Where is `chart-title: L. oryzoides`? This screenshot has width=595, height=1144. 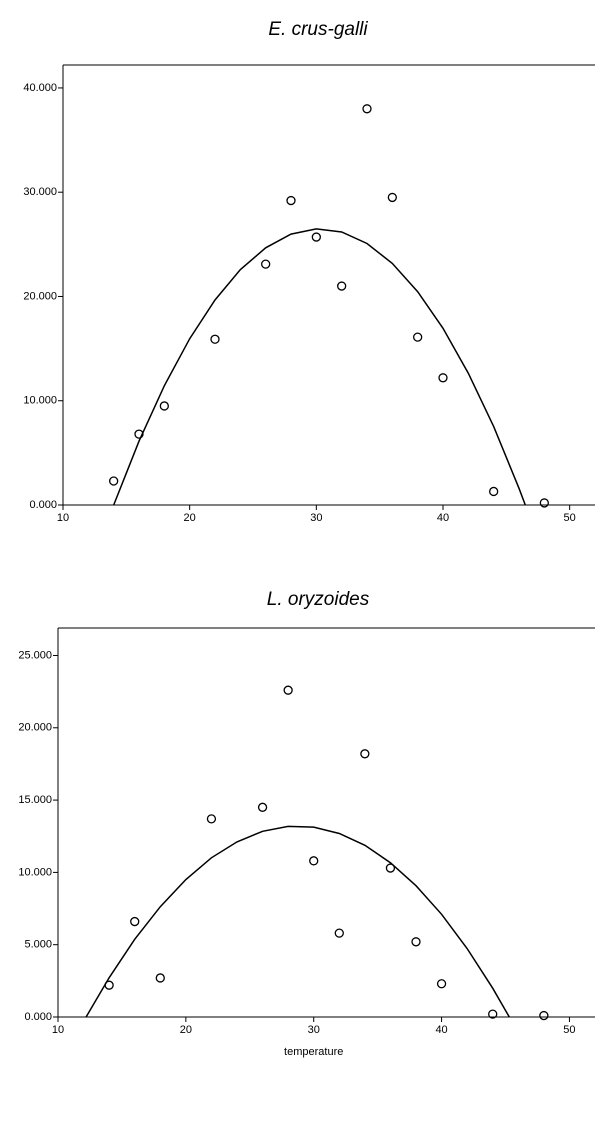
chart-title: L. oryzoides is located at coordinates (318, 599).